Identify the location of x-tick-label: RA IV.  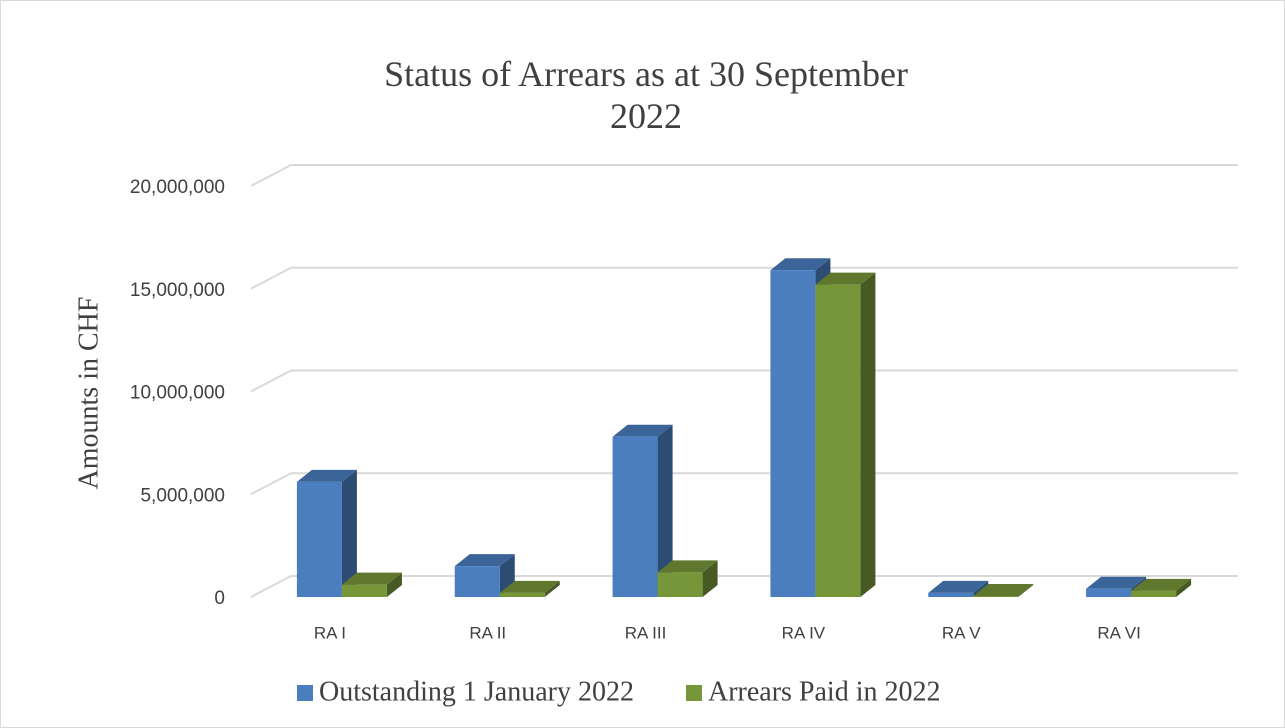
(804, 632).